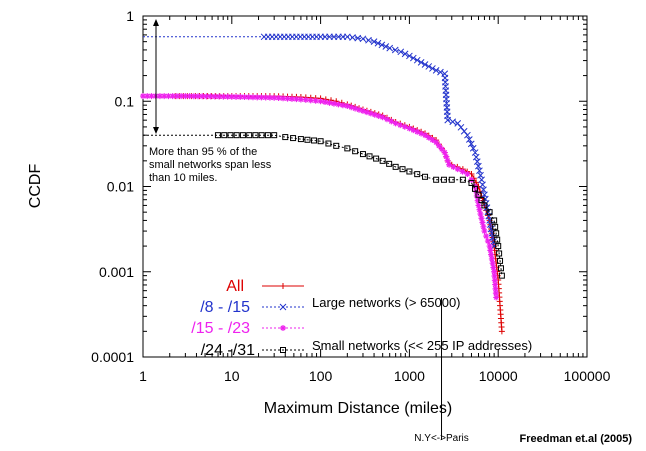  What do you see at coordinates (587, 376) in the screenshot?
I see `x-tick-label: 100000` at bounding box center [587, 376].